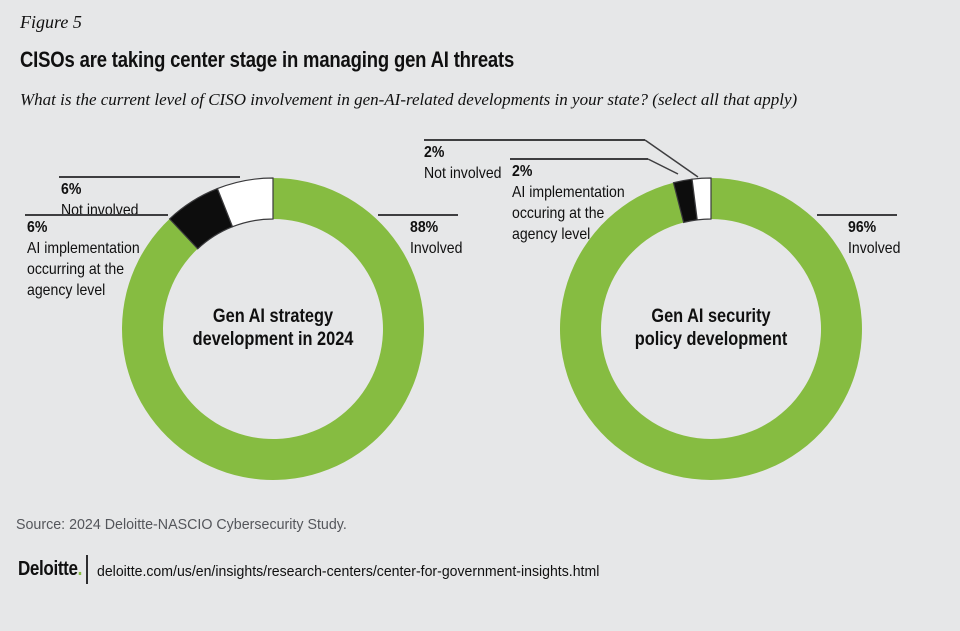 The width and height of the screenshot is (960, 631). Describe the element at coordinates (711, 339) in the screenshot. I see `right-donut-center-line2: policy development` at that location.